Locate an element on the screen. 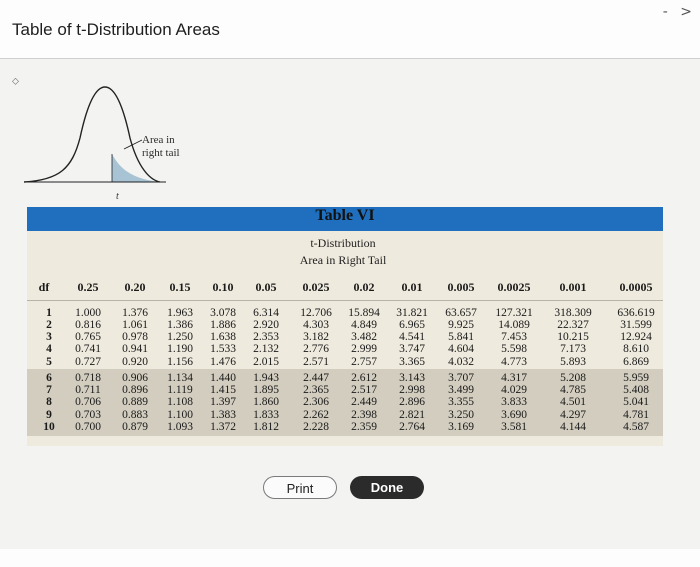  table-cell: 63.657 is located at coordinates (461, 313).